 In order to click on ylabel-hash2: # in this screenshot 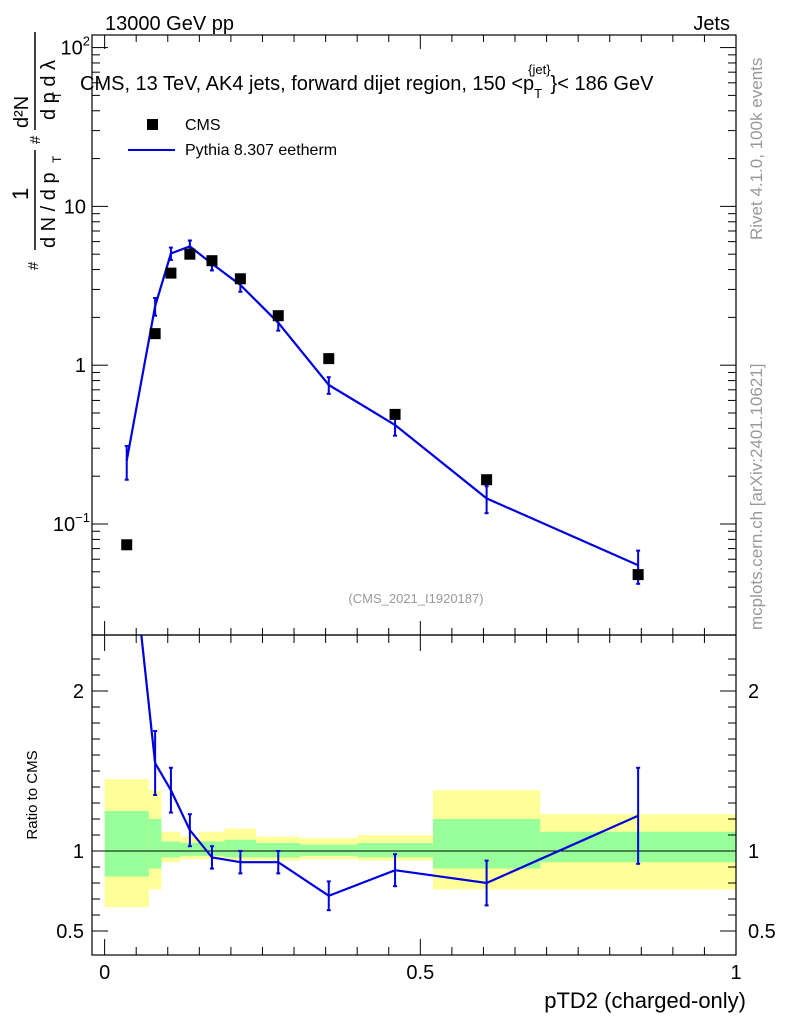, I will do `click(35, 139)`.